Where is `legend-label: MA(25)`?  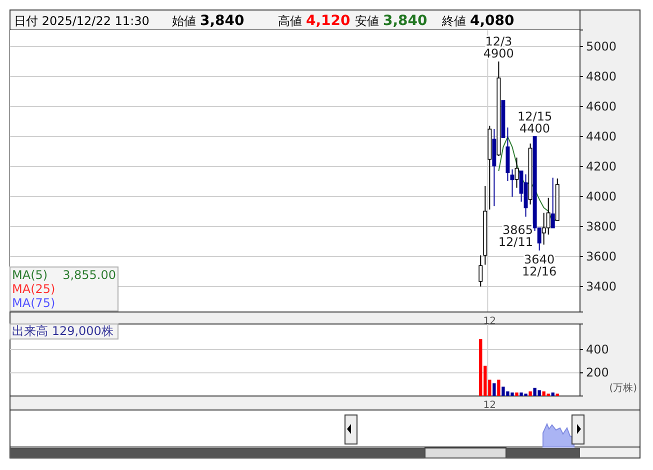 legend-label: MA(25) is located at coordinates (34, 289).